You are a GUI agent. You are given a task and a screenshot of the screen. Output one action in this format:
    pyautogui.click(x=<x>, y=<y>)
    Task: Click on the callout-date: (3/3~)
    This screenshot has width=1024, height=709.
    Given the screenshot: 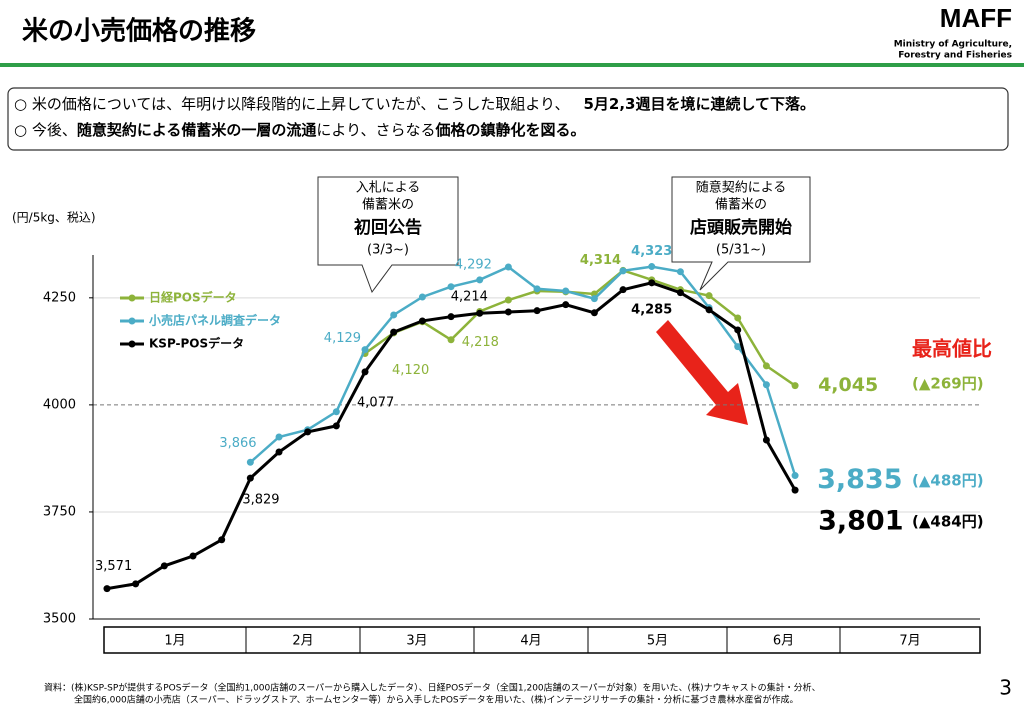 What is the action you would take?
    pyautogui.click(x=388, y=250)
    